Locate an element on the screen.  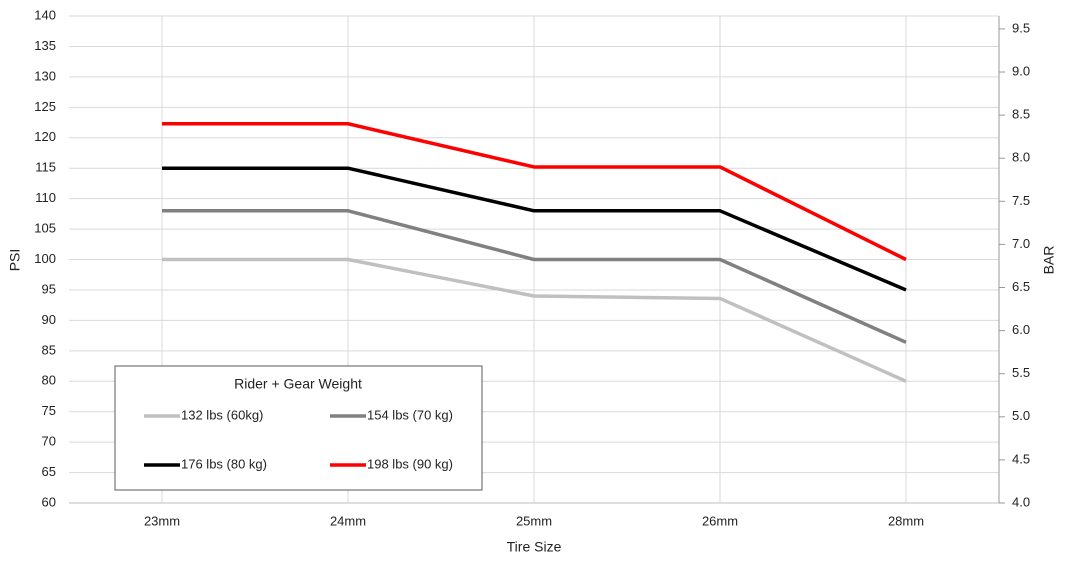
y-tick-label: 70 is located at coordinates (49, 441).